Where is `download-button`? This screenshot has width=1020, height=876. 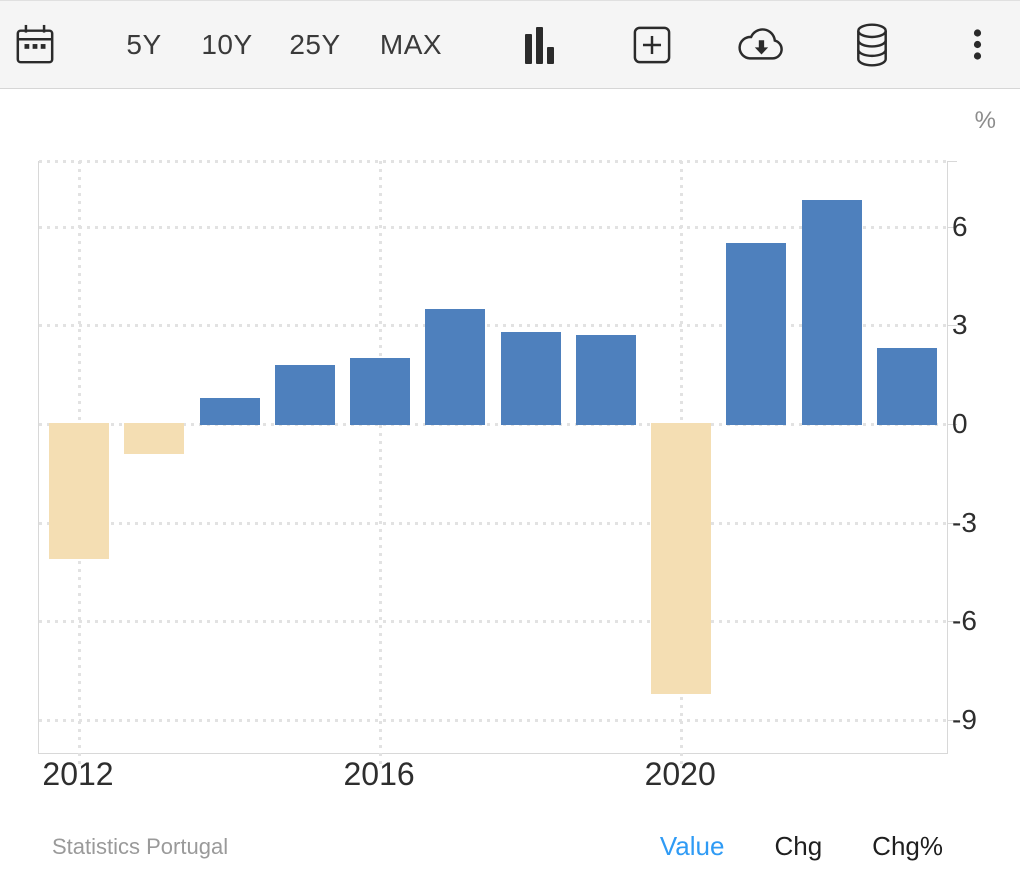 download-button is located at coordinates (761, 44).